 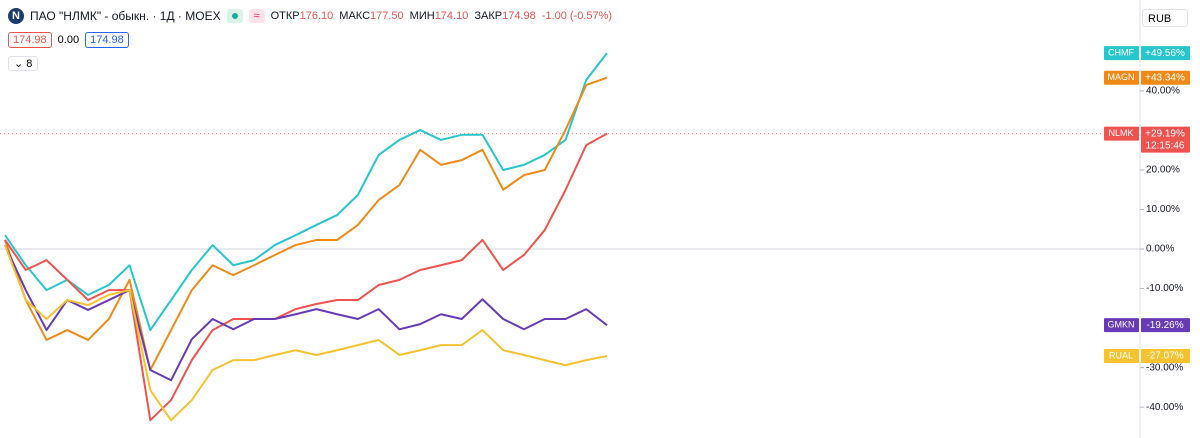 I want to click on spread: 0.00, so click(x=68, y=40).